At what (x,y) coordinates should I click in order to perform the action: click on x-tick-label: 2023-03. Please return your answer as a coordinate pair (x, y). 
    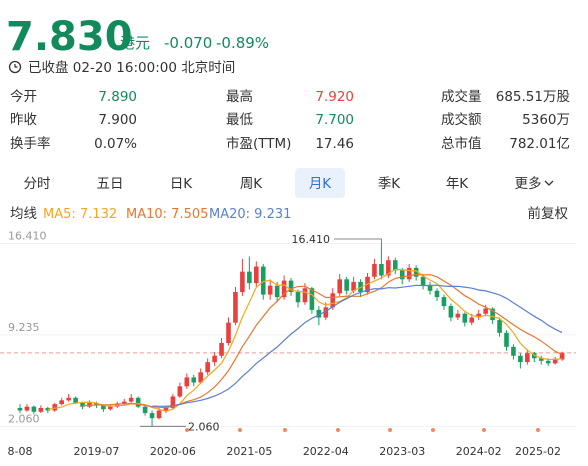
    Looking at the image, I should click on (402, 451).